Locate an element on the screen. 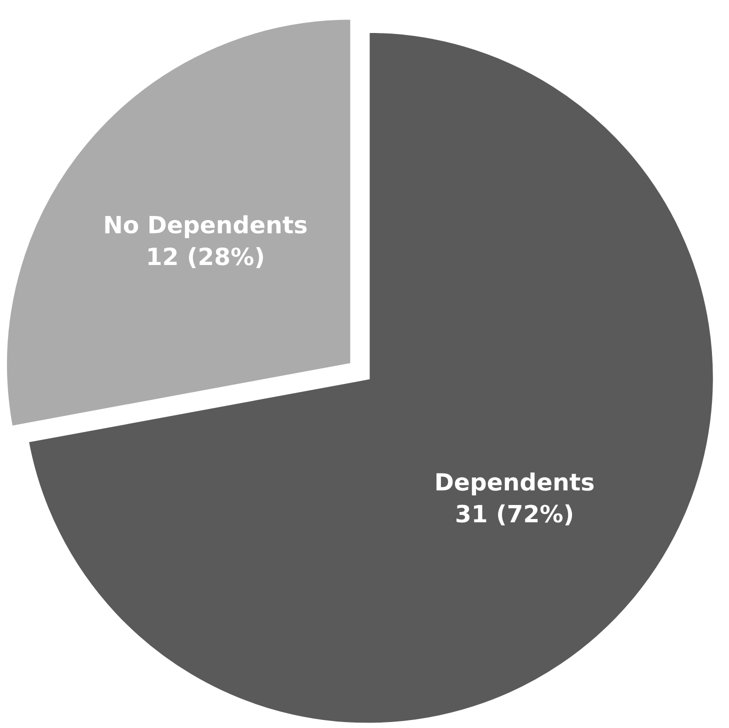 The width and height of the screenshot is (729, 728). data-label: 31 (72%) is located at coordinates (514, 515).